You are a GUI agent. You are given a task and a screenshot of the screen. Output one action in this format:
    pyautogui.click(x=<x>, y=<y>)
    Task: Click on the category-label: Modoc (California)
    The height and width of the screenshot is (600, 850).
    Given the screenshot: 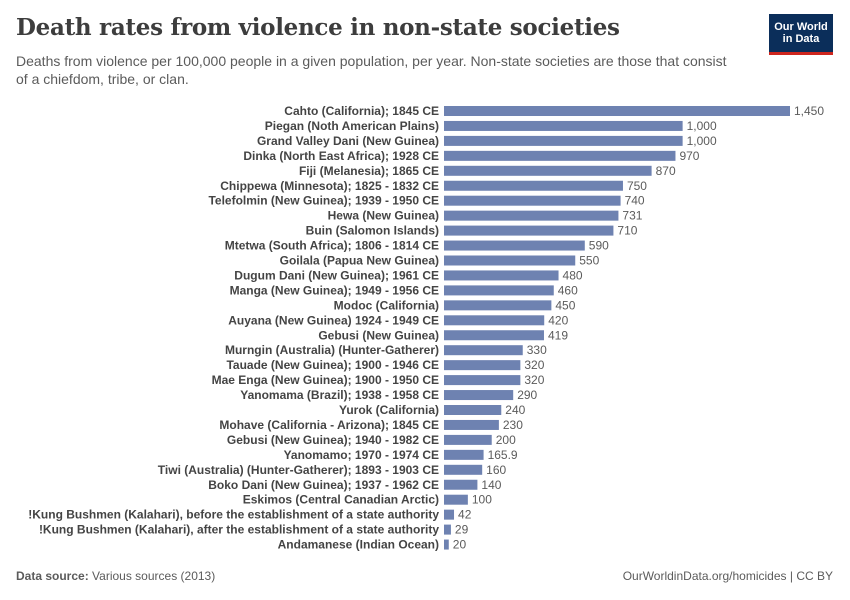 What is the action you would take?
    pyautogui.click(x=386, y=305)
    